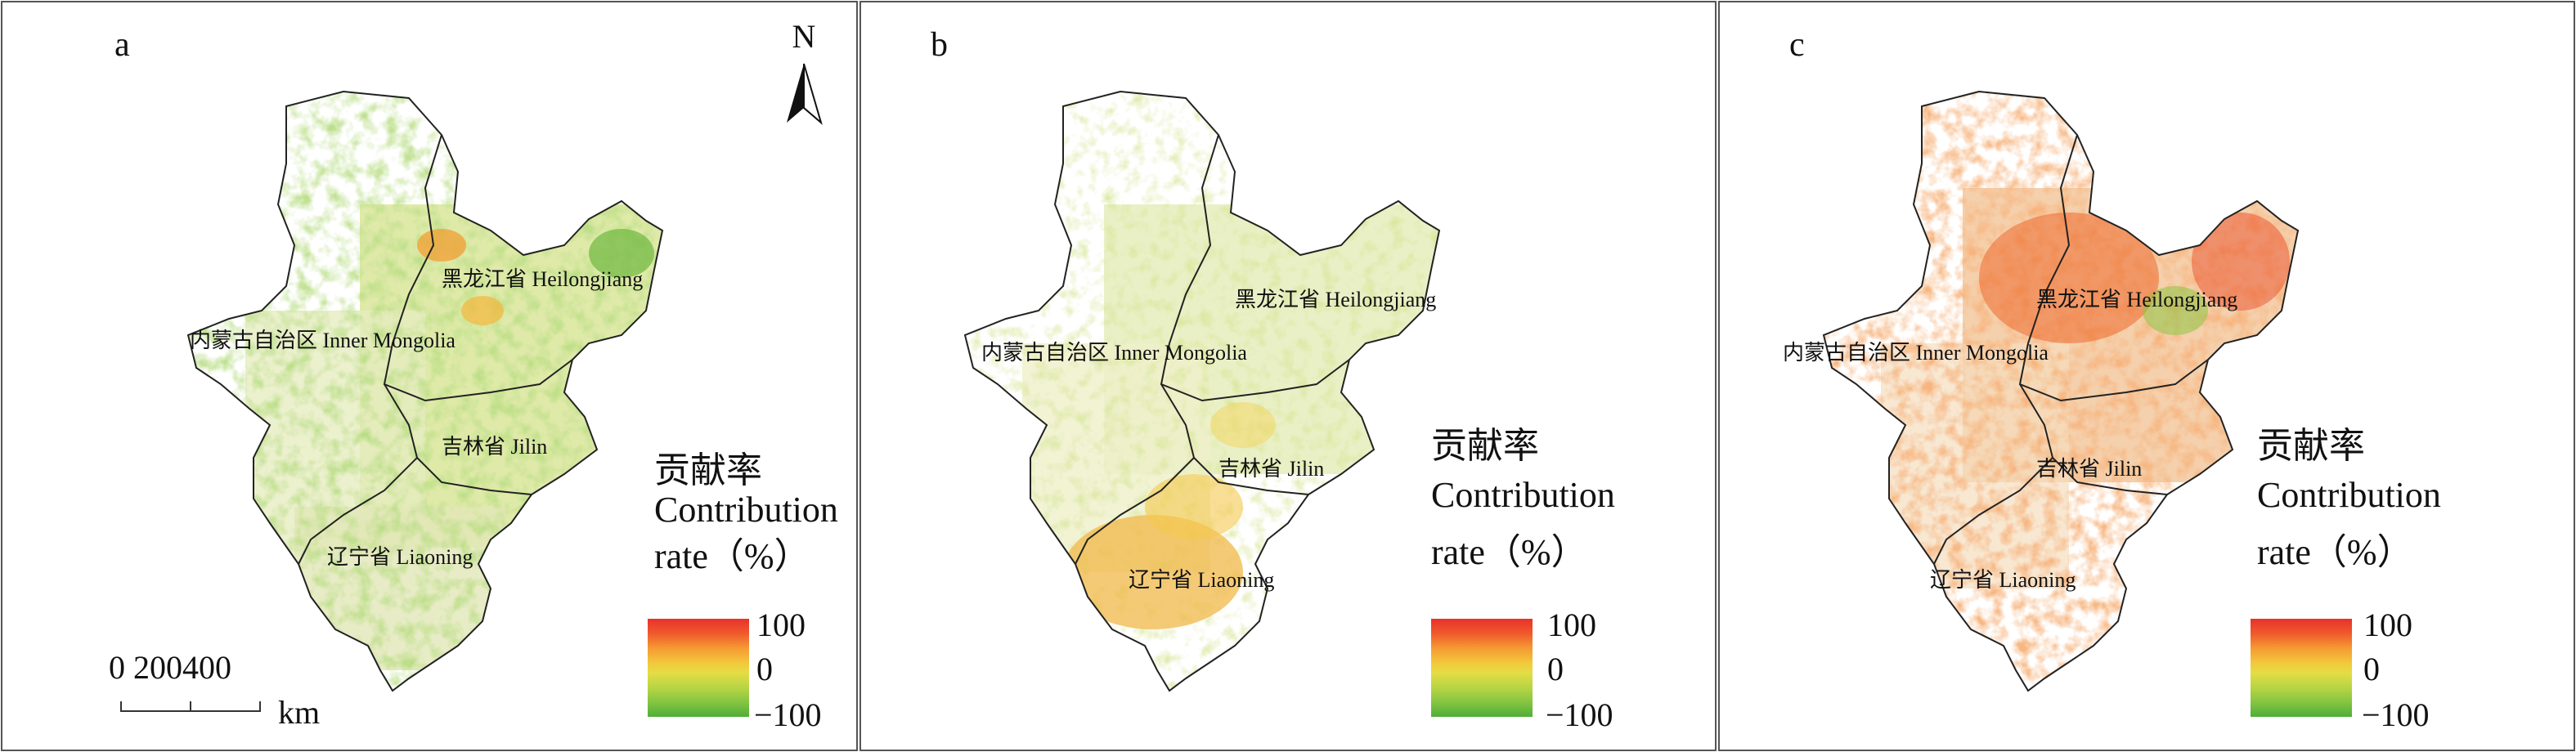 The width and height of the screenshot is (2576, 752). I want to click on legend-c: 贡献率 Contribution rate（%） 100 0 −100, so click(2346, 579).